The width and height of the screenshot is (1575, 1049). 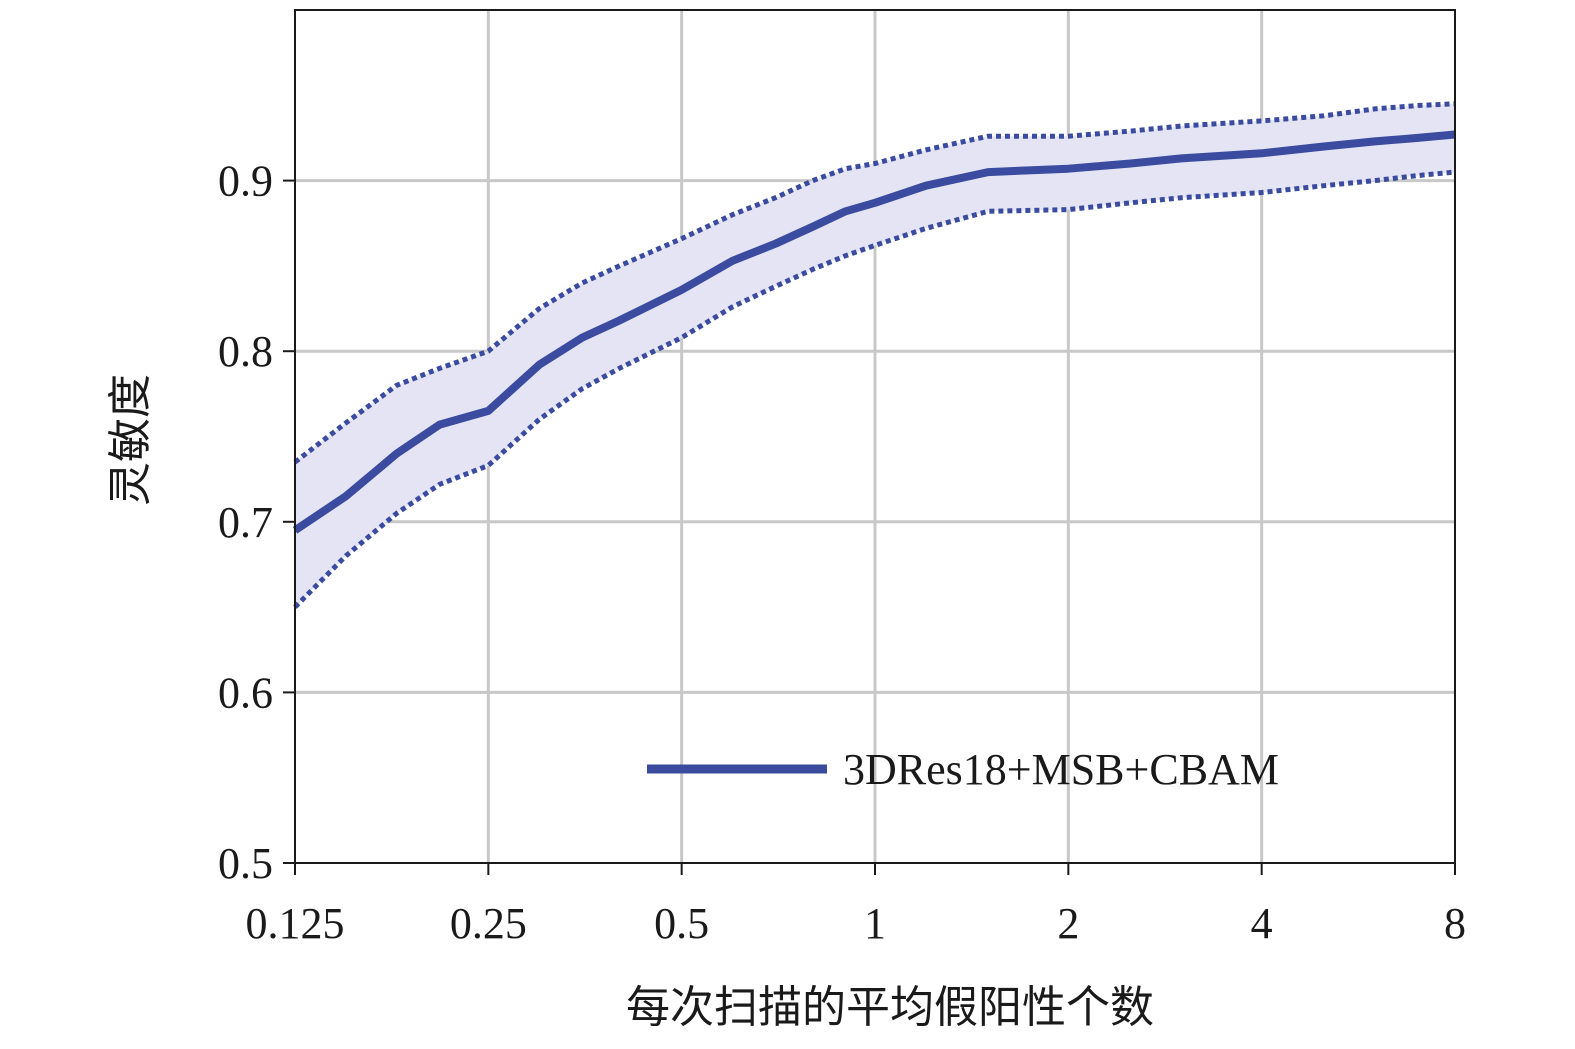 What do you see at coordinates (245, 863) in the screenshot?
I see `y-tick-label: 0.5` at bounding box center [245, 863].